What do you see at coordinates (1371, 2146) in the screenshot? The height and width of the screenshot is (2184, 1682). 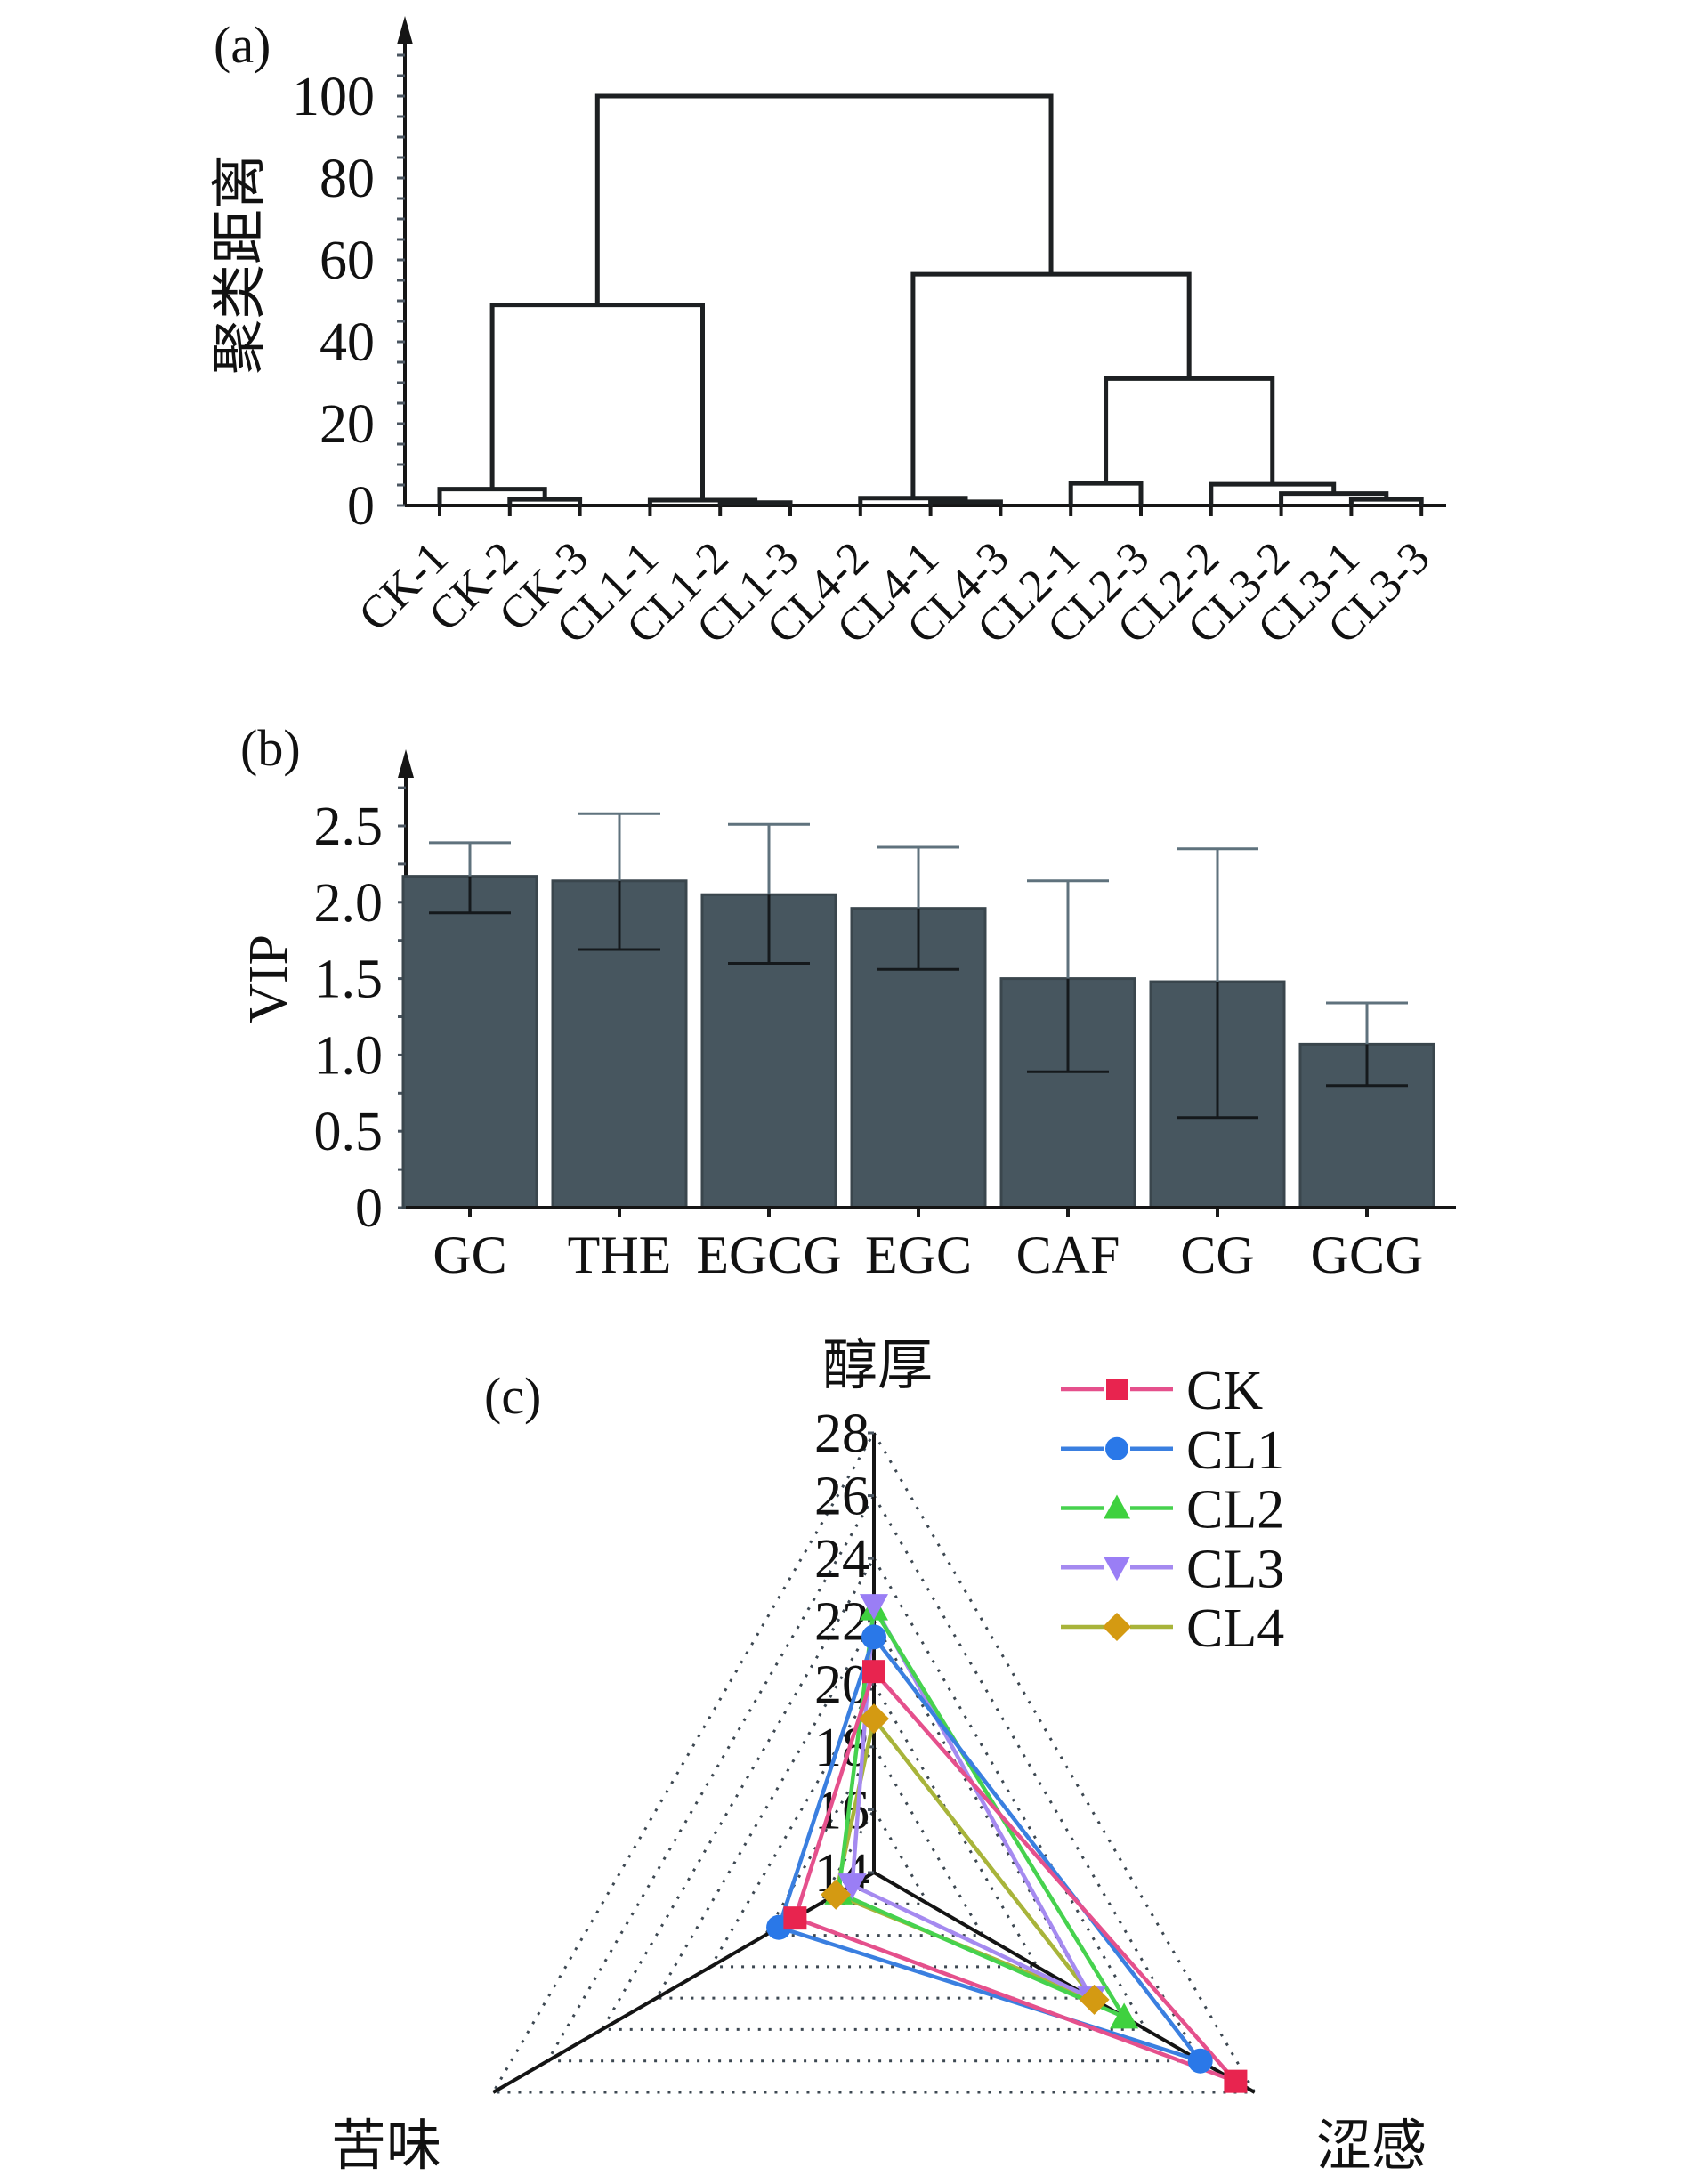 I see `axis-title-astringency: 涩感` at bounding box center [1371, 2146].